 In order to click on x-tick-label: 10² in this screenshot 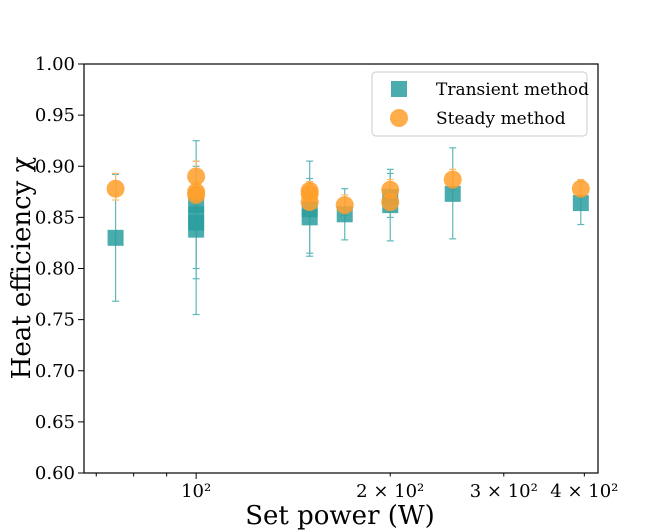, I will do `click(196, 491)`.